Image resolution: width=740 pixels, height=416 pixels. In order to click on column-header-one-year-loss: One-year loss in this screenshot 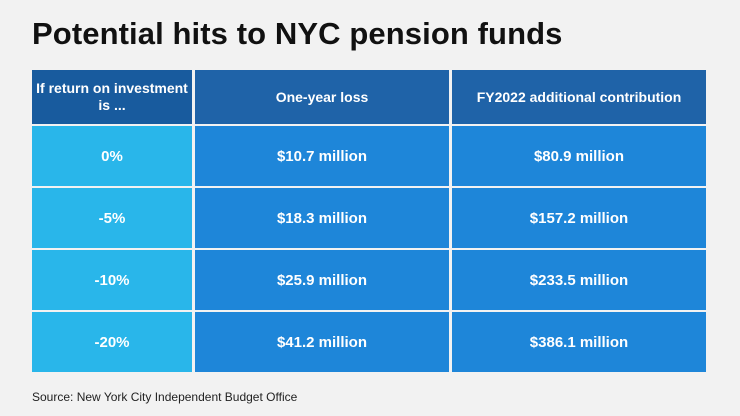, I will do `click(322, 97)`.